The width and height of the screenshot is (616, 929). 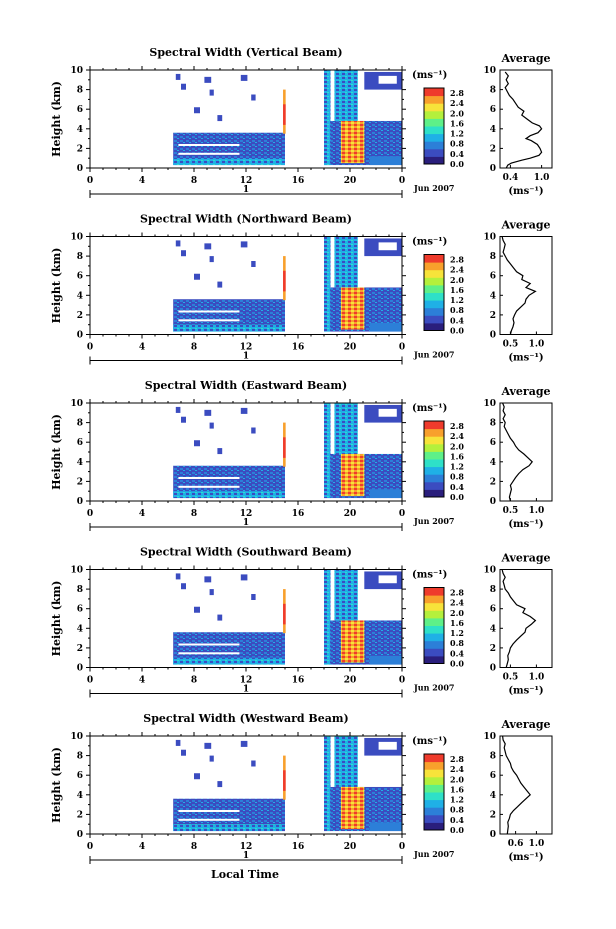 I want to click on y-tick-label: 4, so click(x=80, y=629).